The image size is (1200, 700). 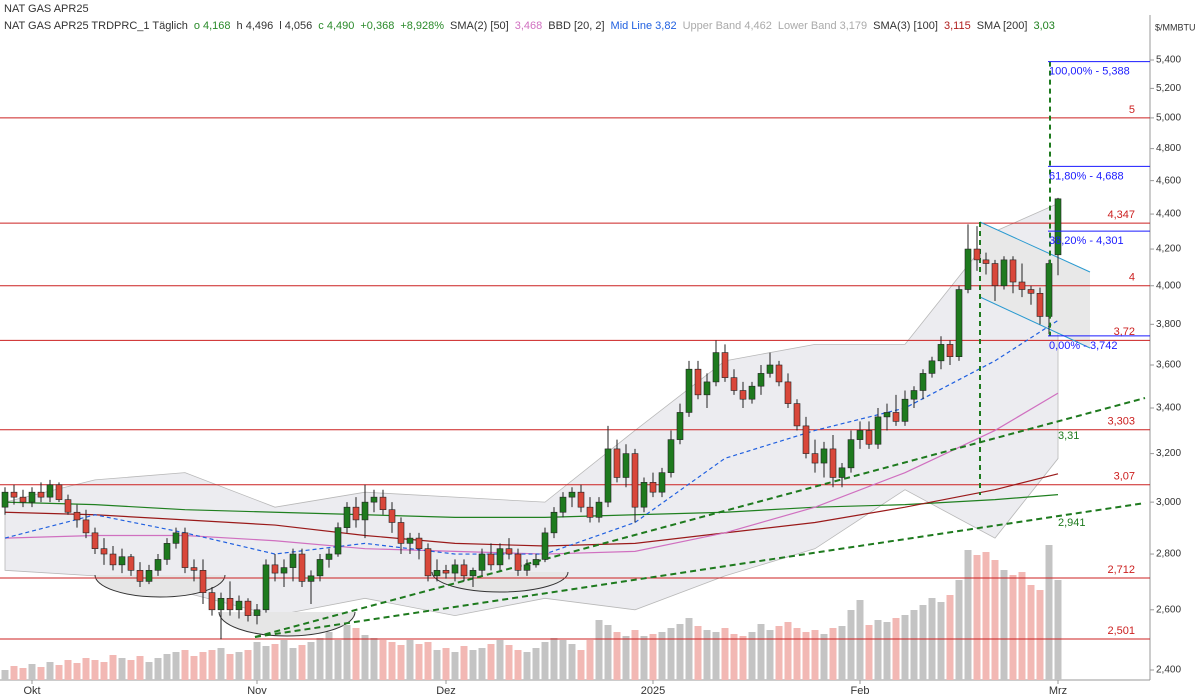 I want to click on legend-item: o 4,168, so click(x=212, y=26).